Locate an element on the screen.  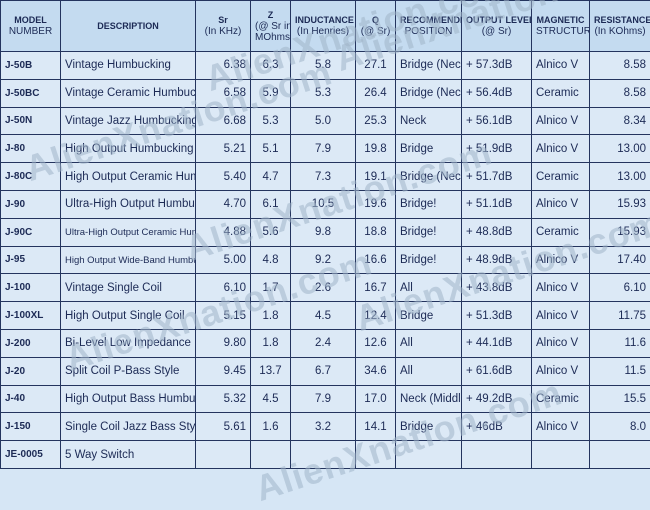
table-cell: Bridge! is located at coordinates (429, 204).